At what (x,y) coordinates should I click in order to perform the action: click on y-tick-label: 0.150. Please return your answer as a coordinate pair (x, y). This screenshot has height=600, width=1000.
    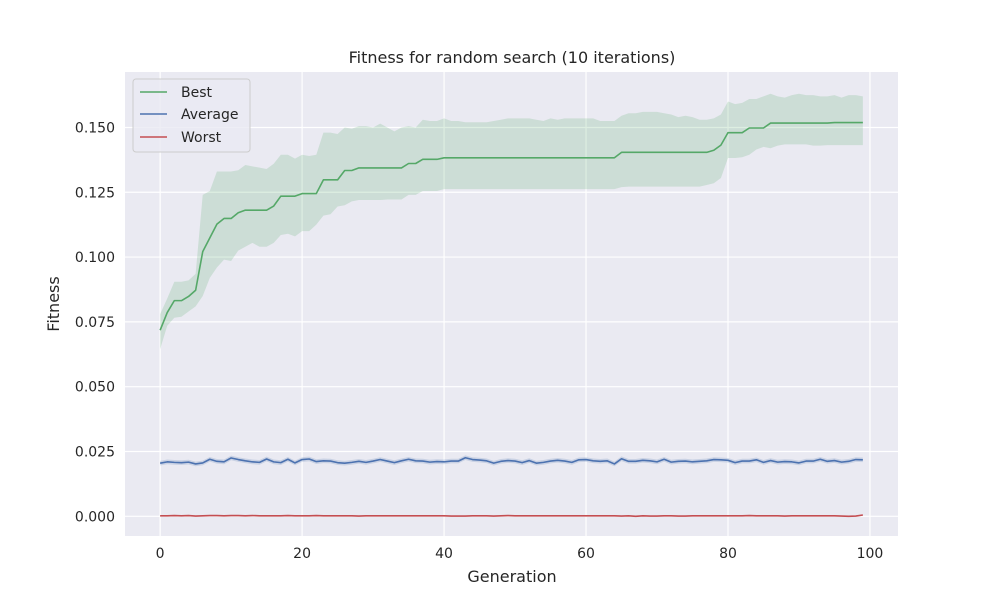
    Looking at the image, I should click on (95, 128).